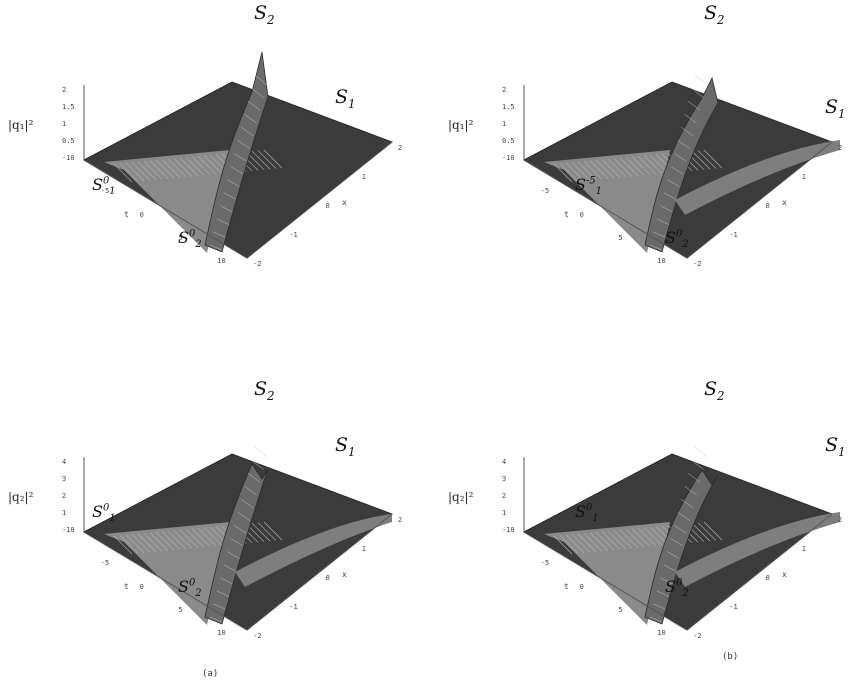 The image size is (867, 686). I want to click on caption-b: (b), so click(730, 657).